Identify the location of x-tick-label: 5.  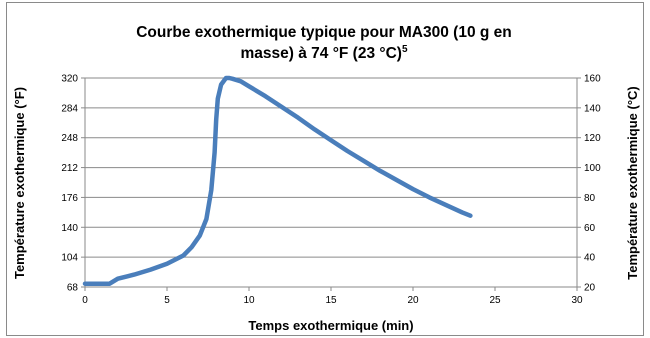
(167, 300).